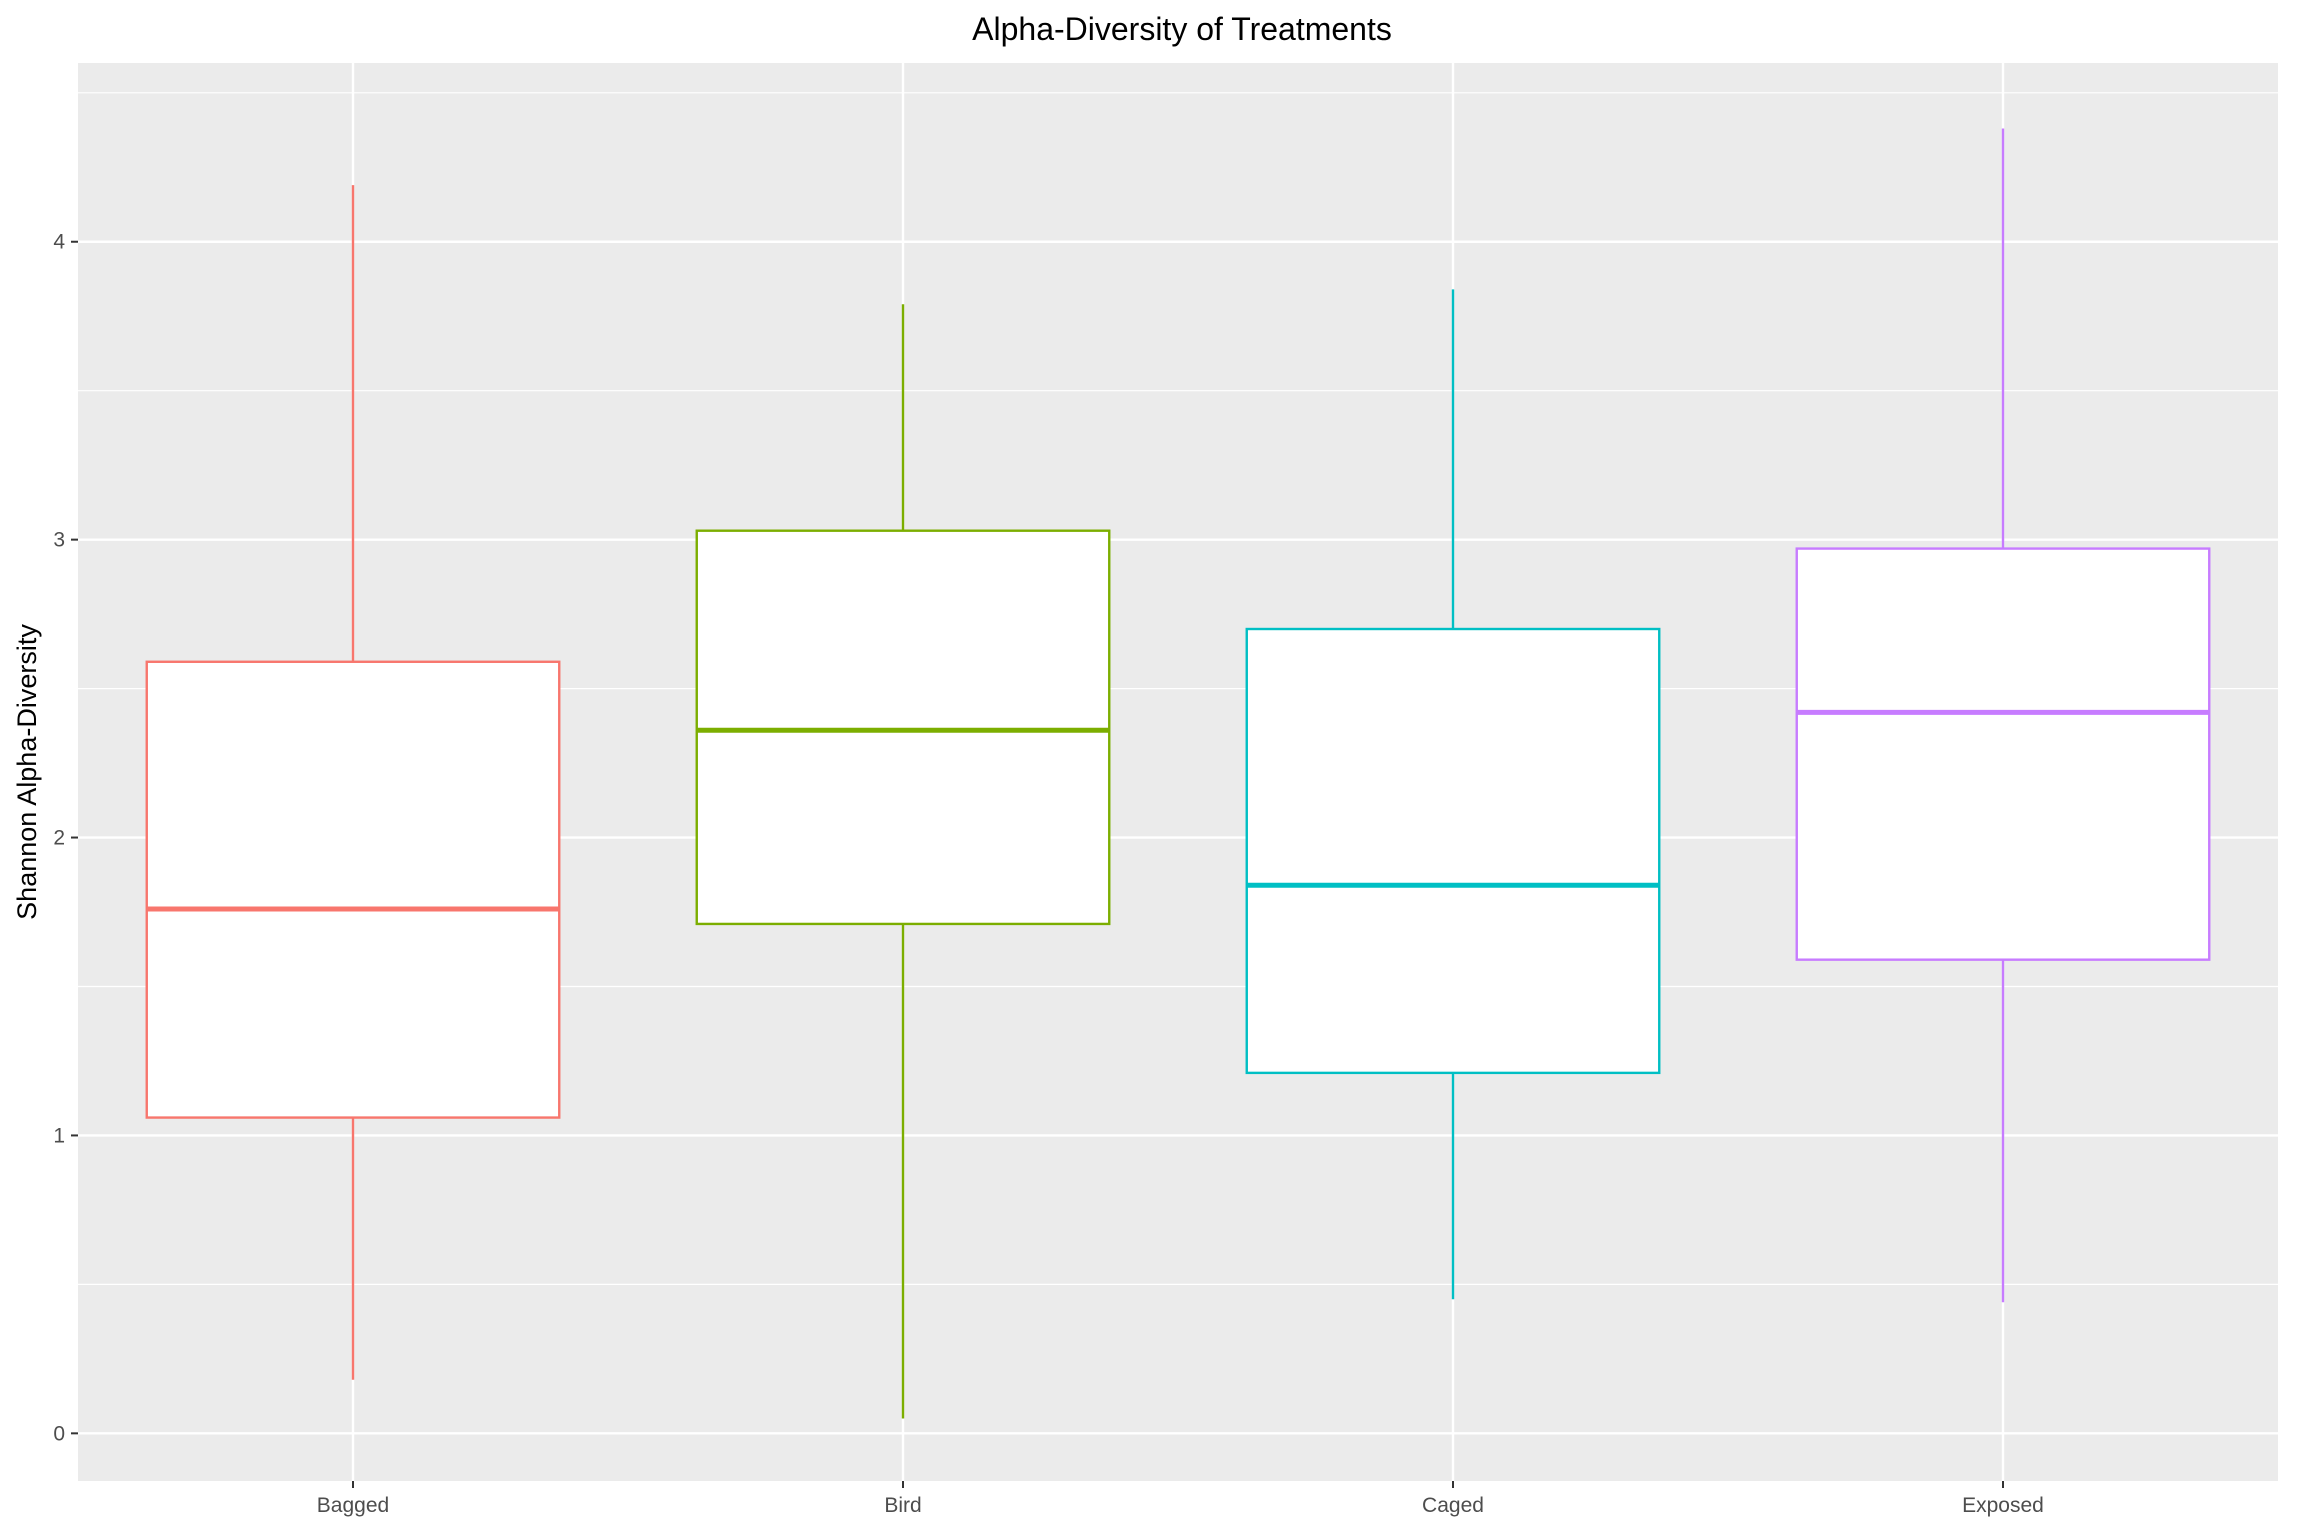  Describe the element at coordinates (59, 540) in the screenshot. I see `y-tick-label: 3` at that location.